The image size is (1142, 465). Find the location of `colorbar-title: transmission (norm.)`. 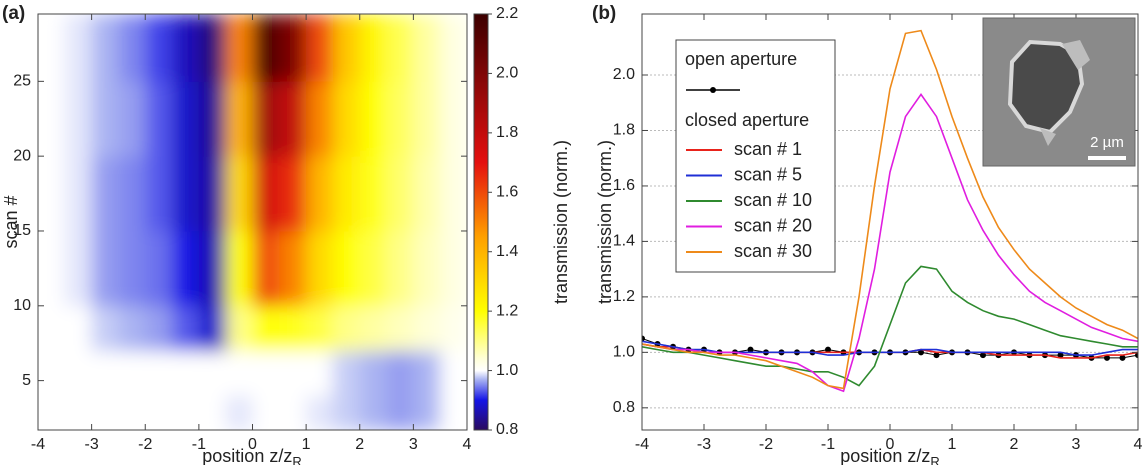

colorbar-title: transmission (norm.) is located at coordinates (561, 222).